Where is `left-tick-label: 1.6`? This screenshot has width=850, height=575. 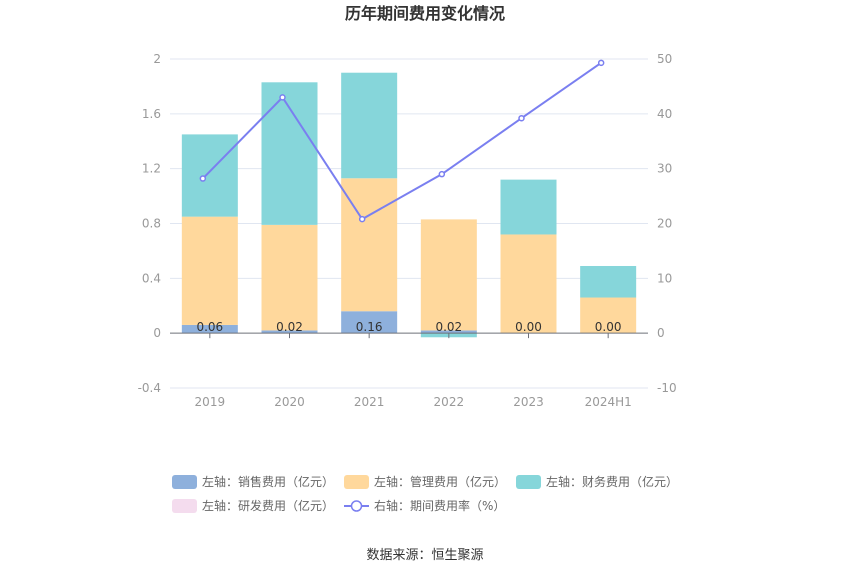
left-tick-label: 1.6 is located at coordinates (151, 114).